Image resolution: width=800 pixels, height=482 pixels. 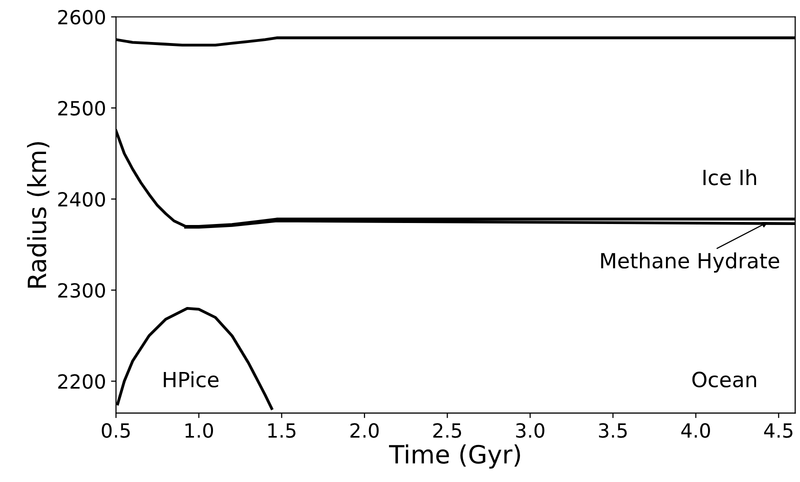 What do you see at coordinates (364, 430) in the screenshot?
I see `x-tick-label: 2.0` at bounding box center [364, 430].